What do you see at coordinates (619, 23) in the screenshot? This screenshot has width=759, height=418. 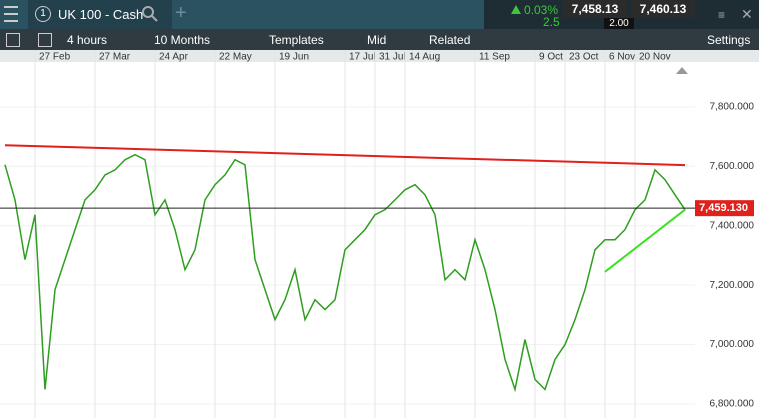 I see `spread: 2.00` at bounding box center [619, 23].